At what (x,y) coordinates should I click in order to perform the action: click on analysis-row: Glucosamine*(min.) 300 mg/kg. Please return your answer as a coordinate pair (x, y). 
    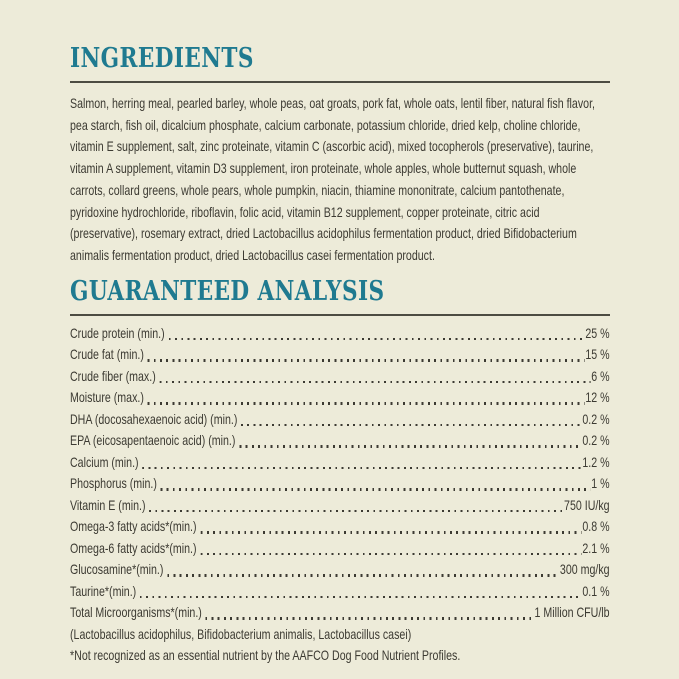
    Looking at the image, I should click on (340, 570).